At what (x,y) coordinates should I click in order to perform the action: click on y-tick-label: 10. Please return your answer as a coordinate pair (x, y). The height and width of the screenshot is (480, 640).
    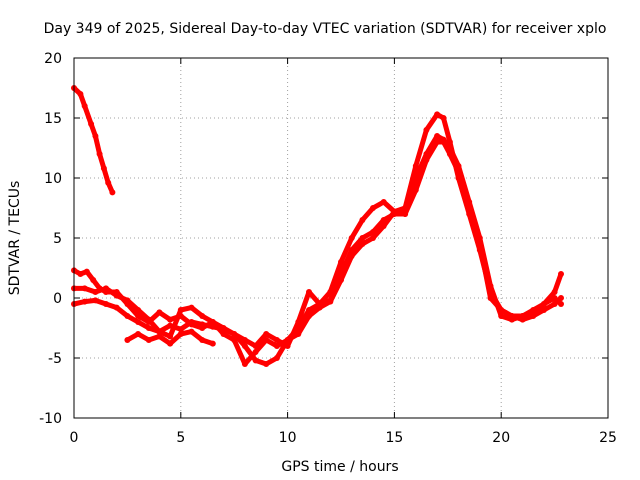
    Looking at the image, I should click on (53, 179).